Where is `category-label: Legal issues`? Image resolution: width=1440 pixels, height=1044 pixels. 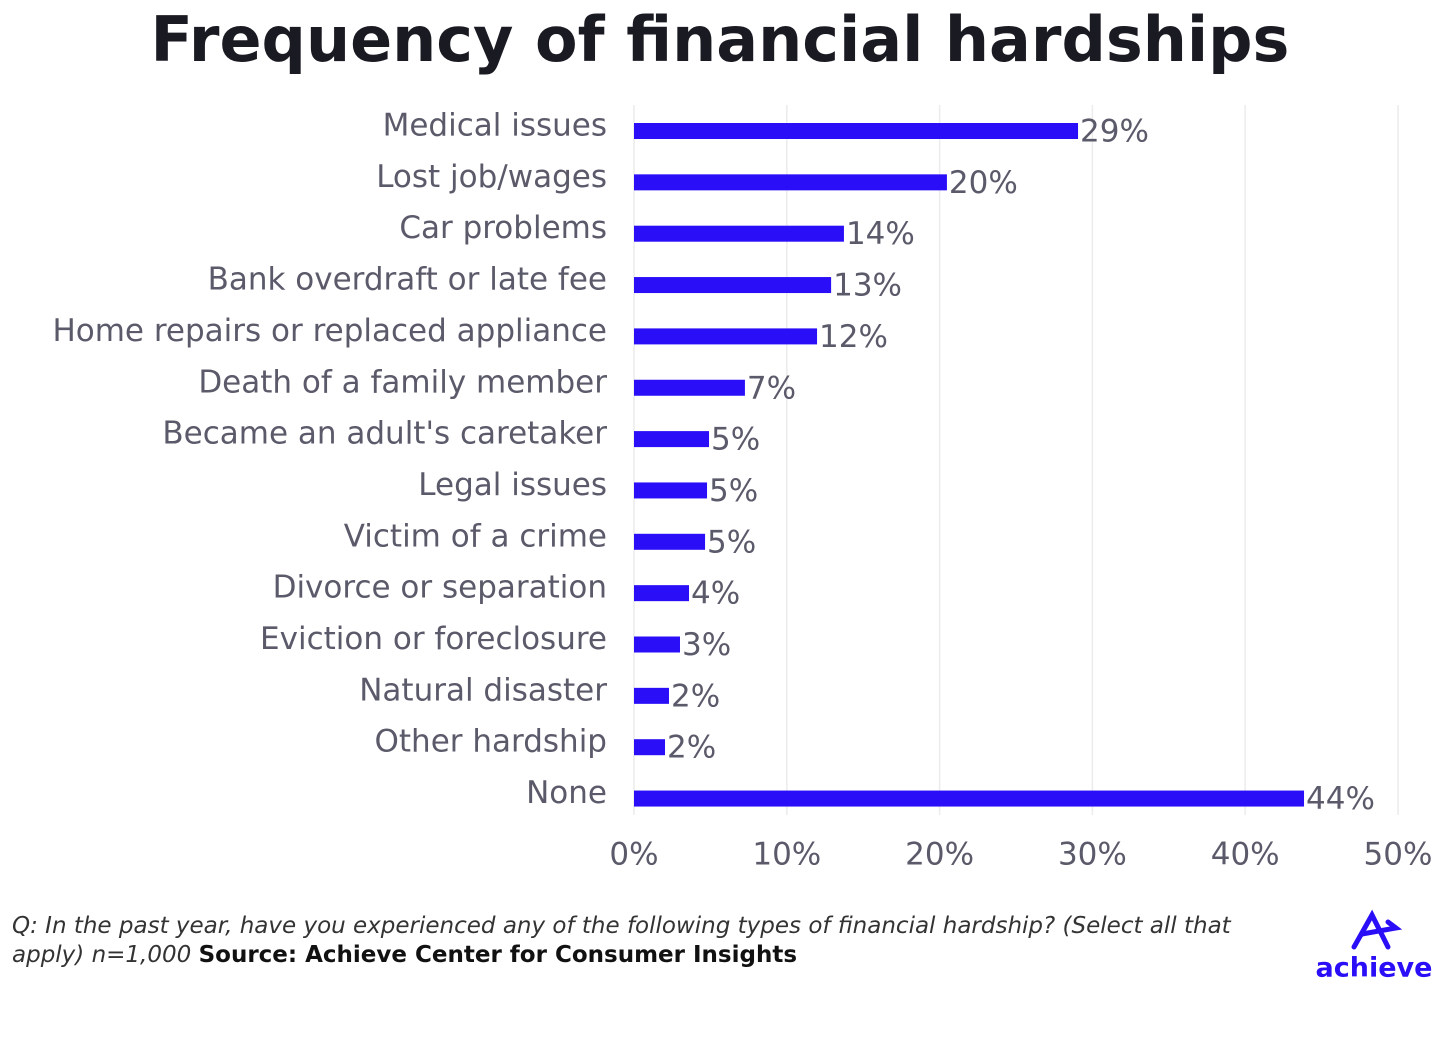
category-label: Legal issues is located at coordinates (512, 485).